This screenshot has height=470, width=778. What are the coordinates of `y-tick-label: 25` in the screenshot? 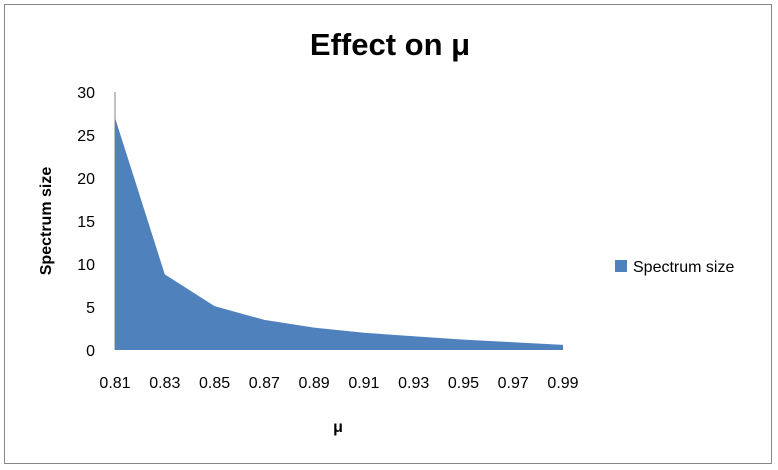 It's located at (86, 136).